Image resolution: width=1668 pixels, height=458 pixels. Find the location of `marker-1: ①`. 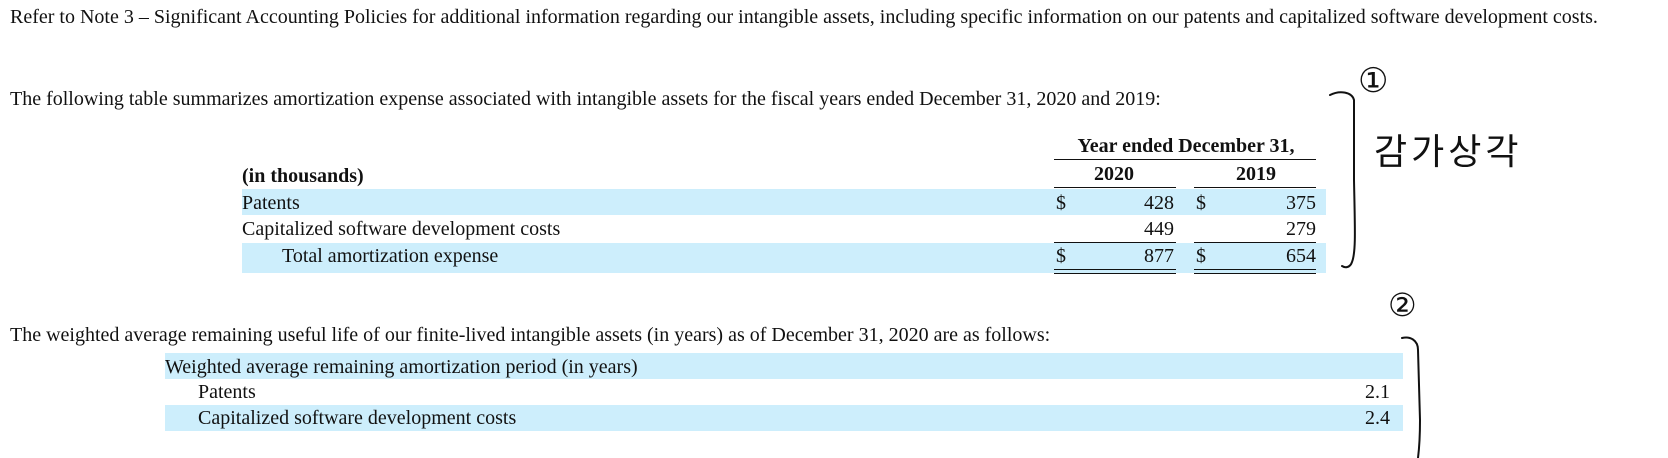

marker-1: ① is located at coordinates (1373, 81).